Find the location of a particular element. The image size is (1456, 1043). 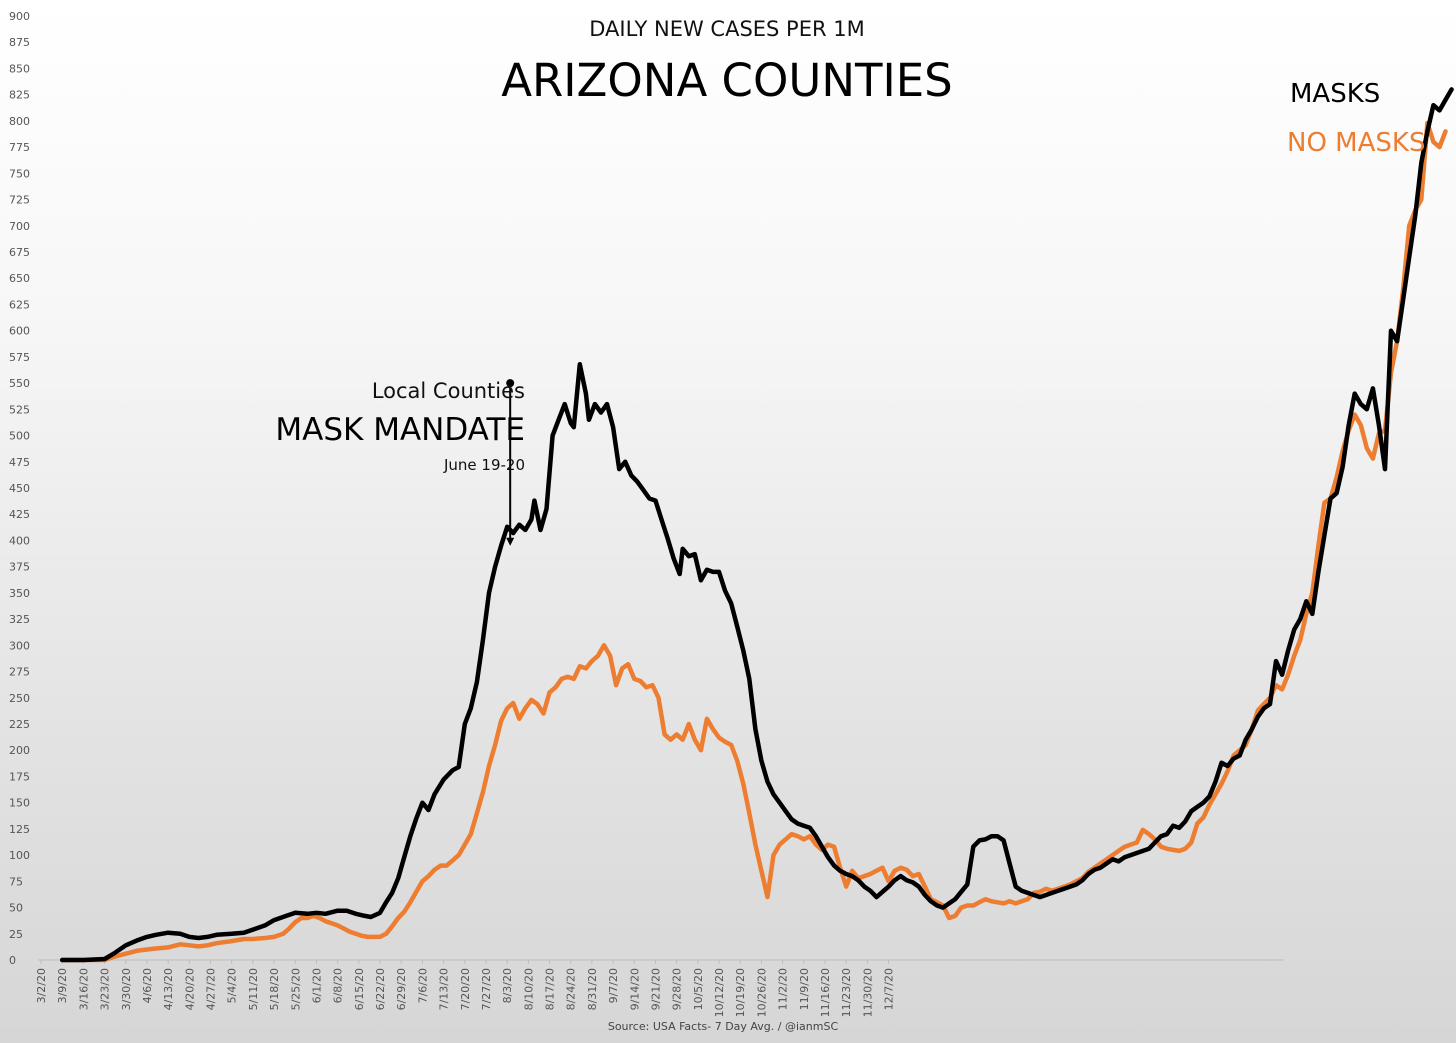

x-tick-label: 6/29/20 is located at coordinates (401, 989).